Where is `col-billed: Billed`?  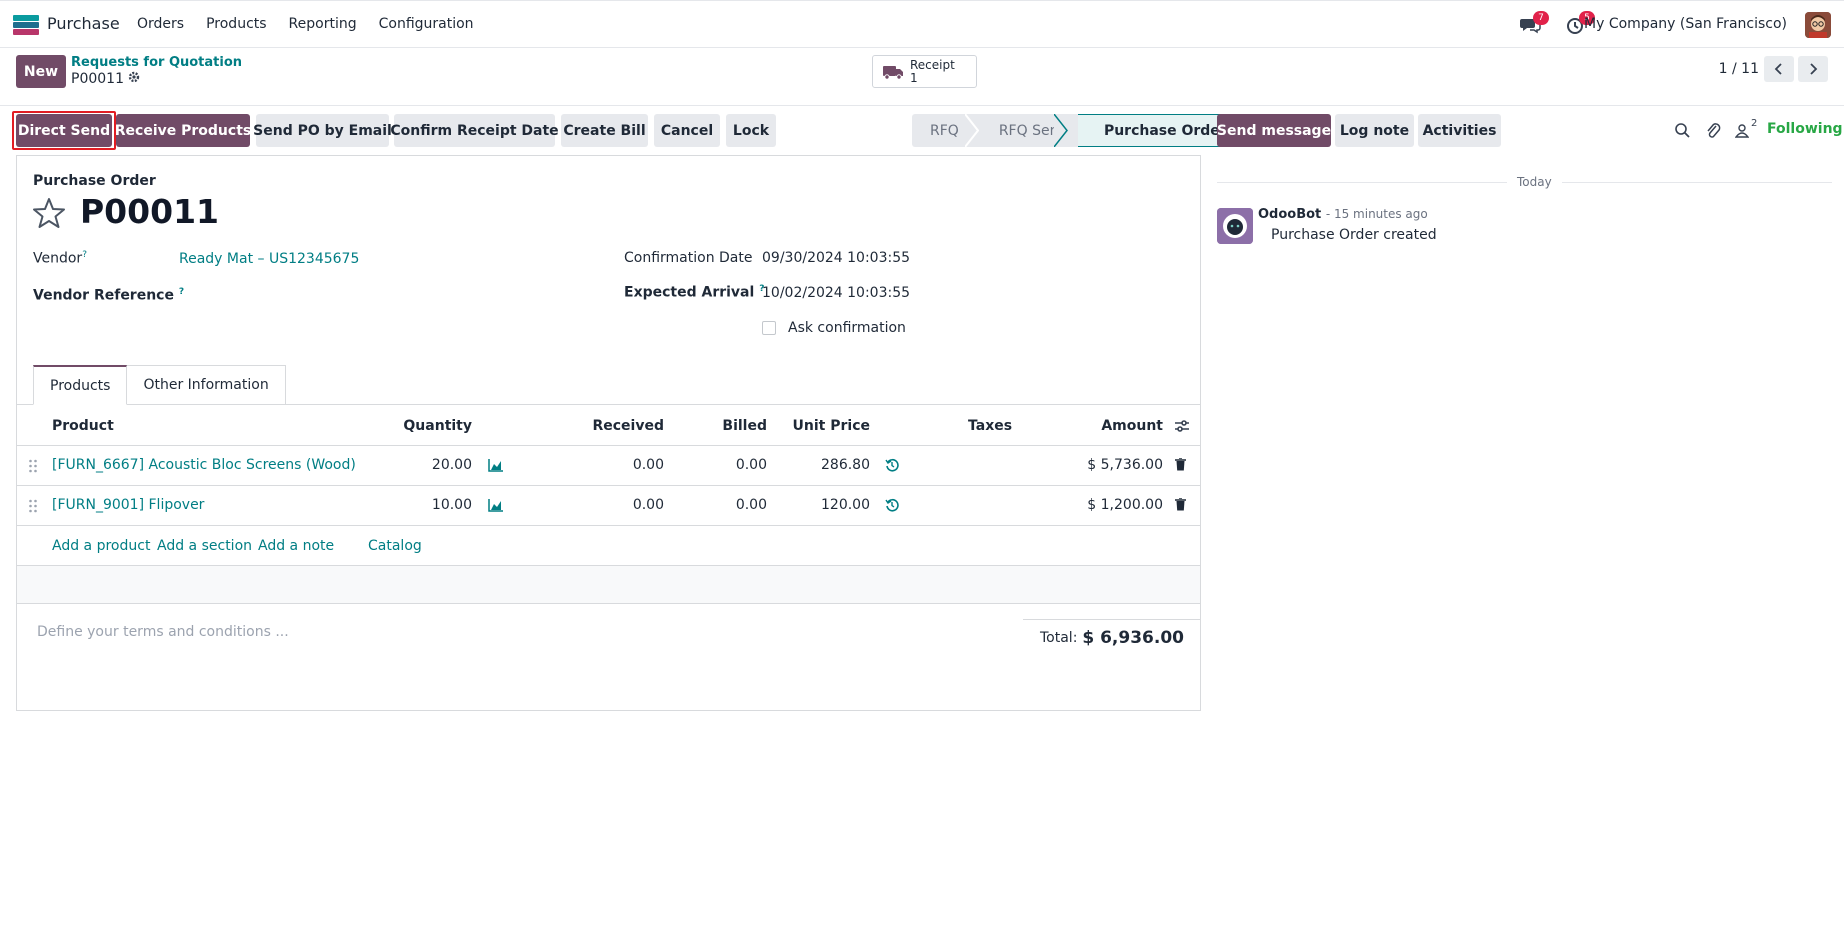
col-billed: Billed is located at coordinates (744, 426).